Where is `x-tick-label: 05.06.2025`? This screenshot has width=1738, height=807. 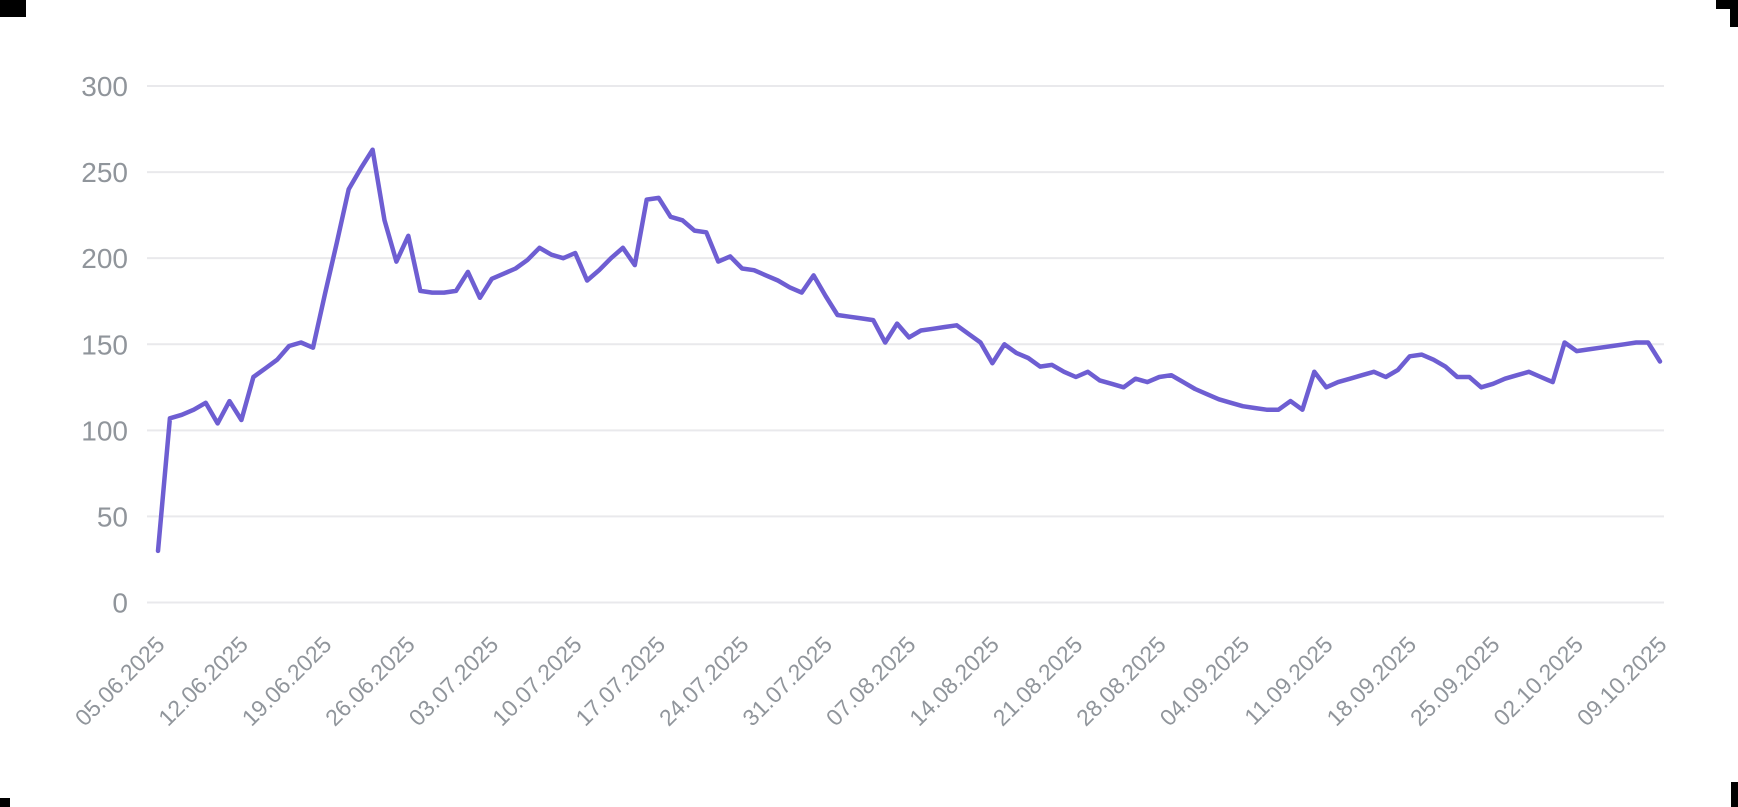 x-tick-label: 05.06.2025 is located at coordinates (120, 681).